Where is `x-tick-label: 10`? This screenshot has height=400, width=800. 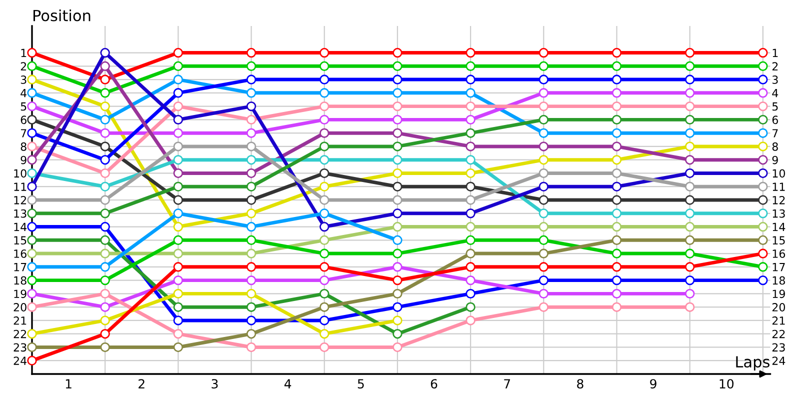
x-tick-label: 10 is located at coordinates (727, 384).